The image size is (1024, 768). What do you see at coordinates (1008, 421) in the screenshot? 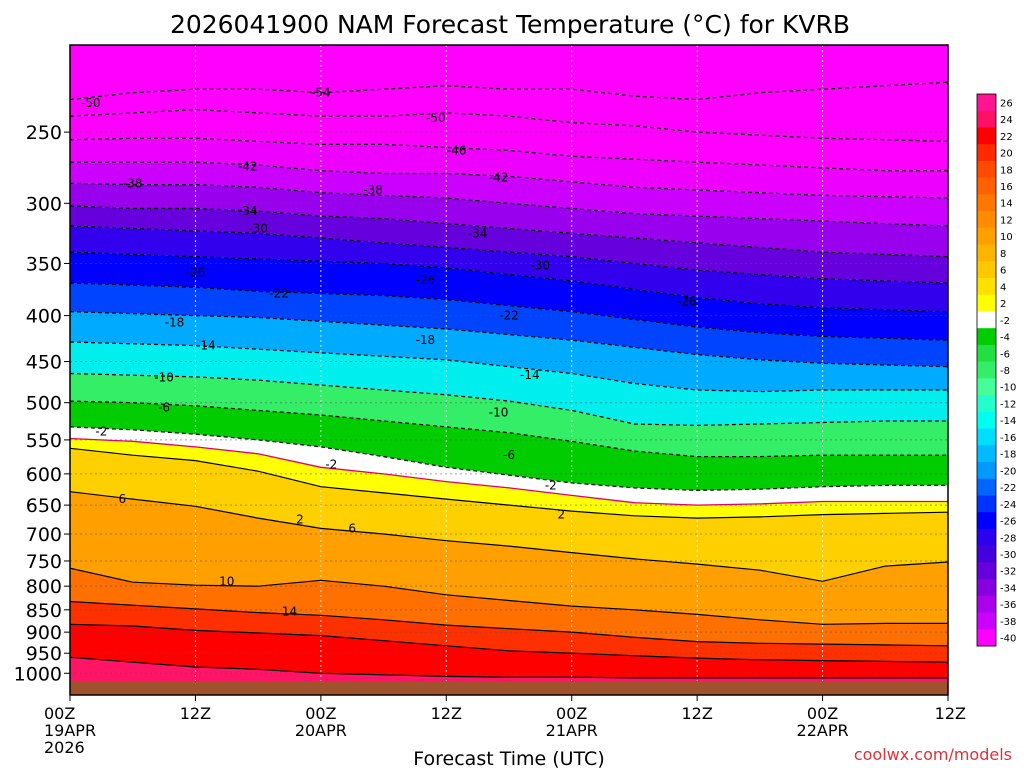
I see `colorbar-label: -14` at bounding box center [1008, 421].